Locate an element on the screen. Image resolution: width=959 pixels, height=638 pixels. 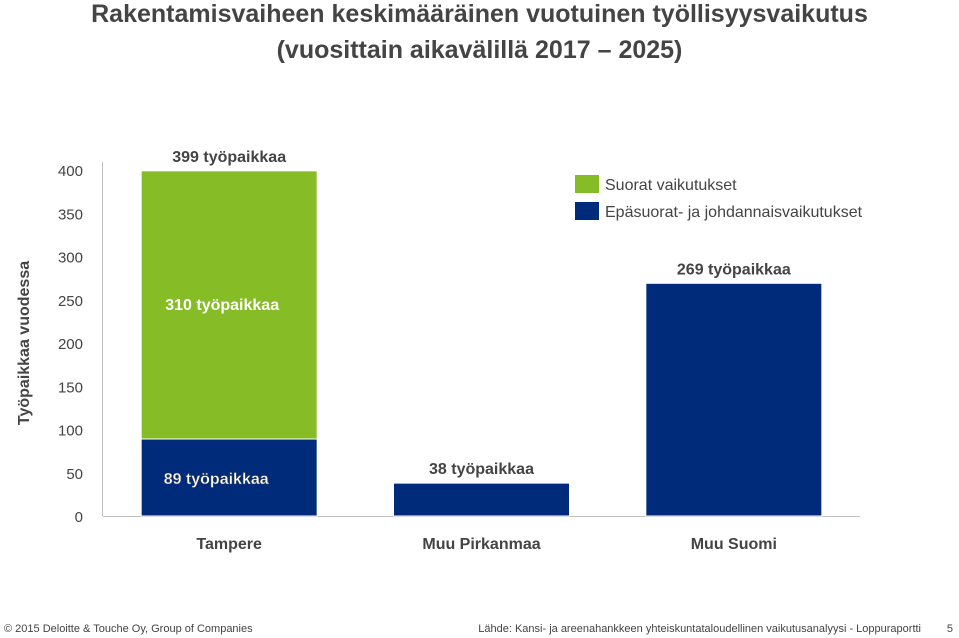
y-tick-label: 350 is located at coordinates (70, 214).